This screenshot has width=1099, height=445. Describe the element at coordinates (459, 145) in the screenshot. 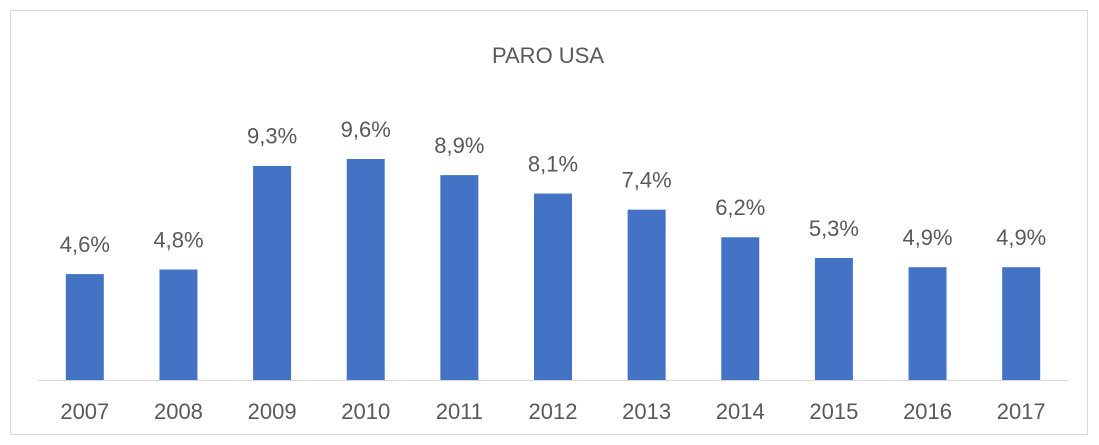

I see `data-label: 8,9%` at that location.